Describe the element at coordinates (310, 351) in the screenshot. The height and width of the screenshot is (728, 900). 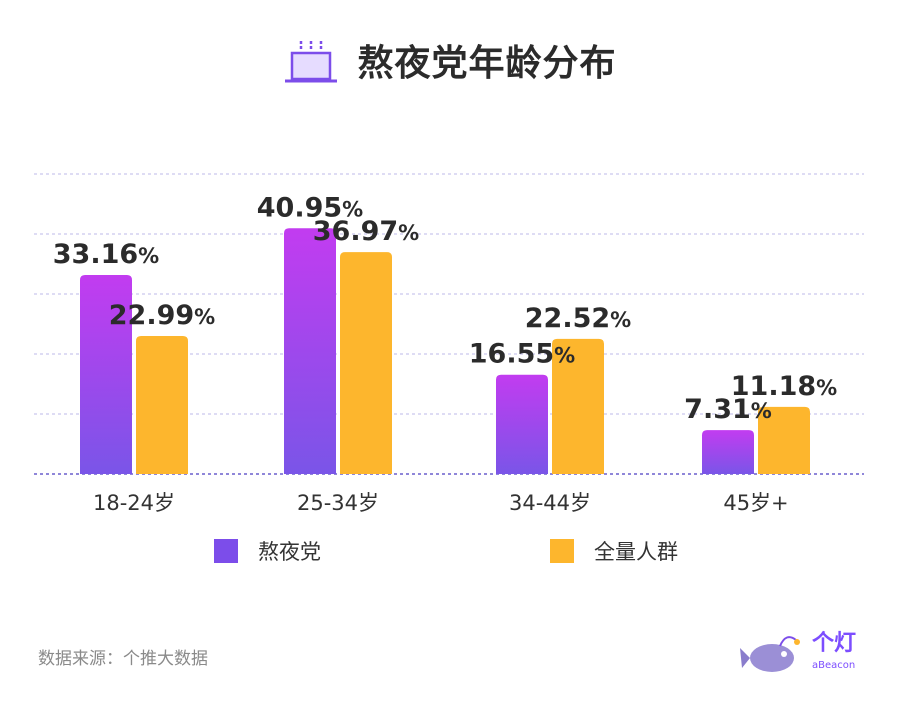
I see `bar-series1-25-34岁` at that location.